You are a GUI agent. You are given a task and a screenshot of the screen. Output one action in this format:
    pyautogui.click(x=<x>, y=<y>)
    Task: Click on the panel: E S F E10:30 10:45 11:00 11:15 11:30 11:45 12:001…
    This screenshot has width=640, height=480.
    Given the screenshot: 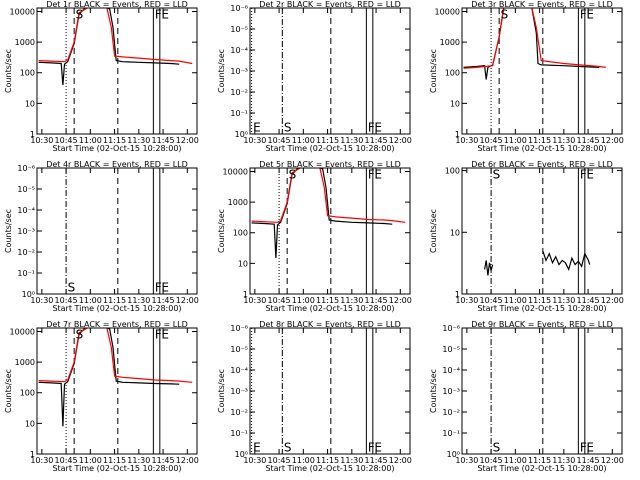 What is the action you would take?
    pyautogui.click(x=314, y=396)
    